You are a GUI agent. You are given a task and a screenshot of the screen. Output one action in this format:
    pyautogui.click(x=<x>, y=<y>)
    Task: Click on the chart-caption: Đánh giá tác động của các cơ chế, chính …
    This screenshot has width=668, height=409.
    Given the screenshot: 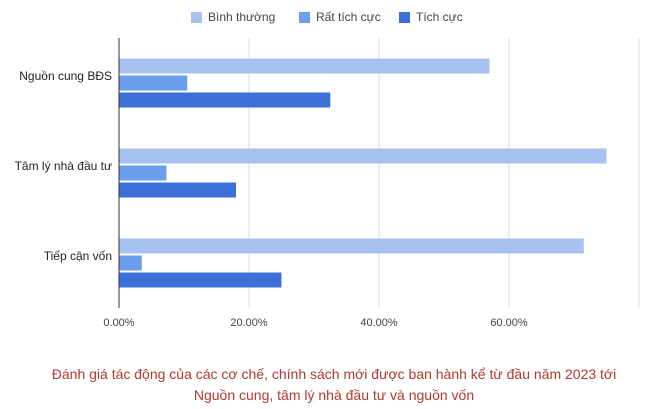 What is the action you would take?
    pyautogui.click(x=334, y=385)
    